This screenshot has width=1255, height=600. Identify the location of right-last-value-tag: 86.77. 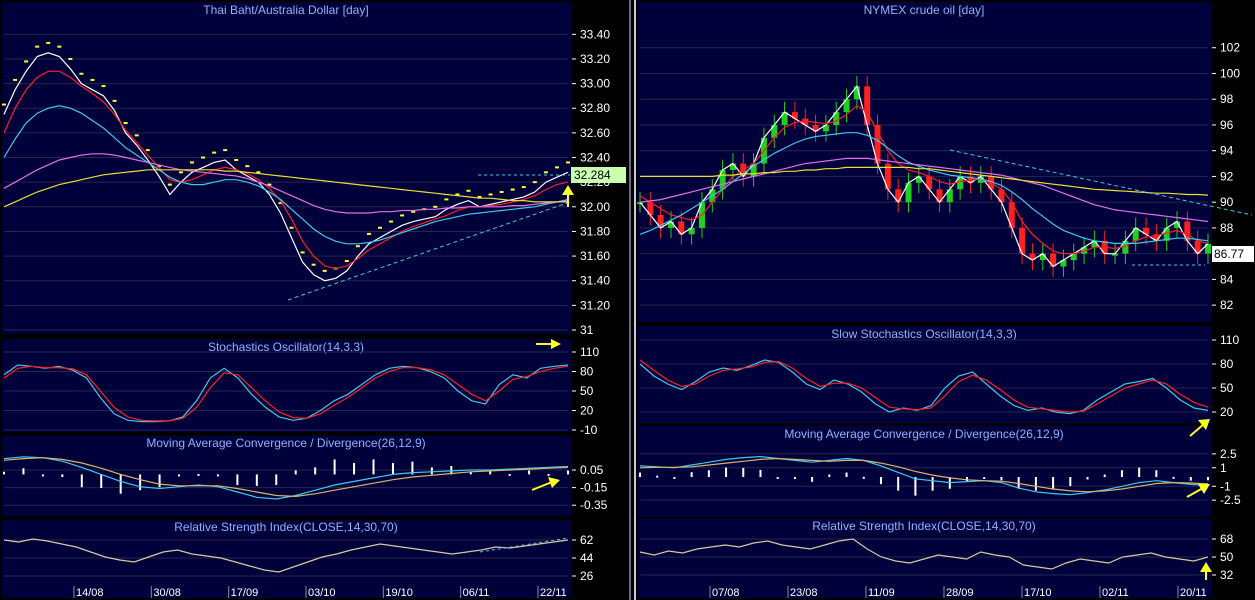
(1233, 254).